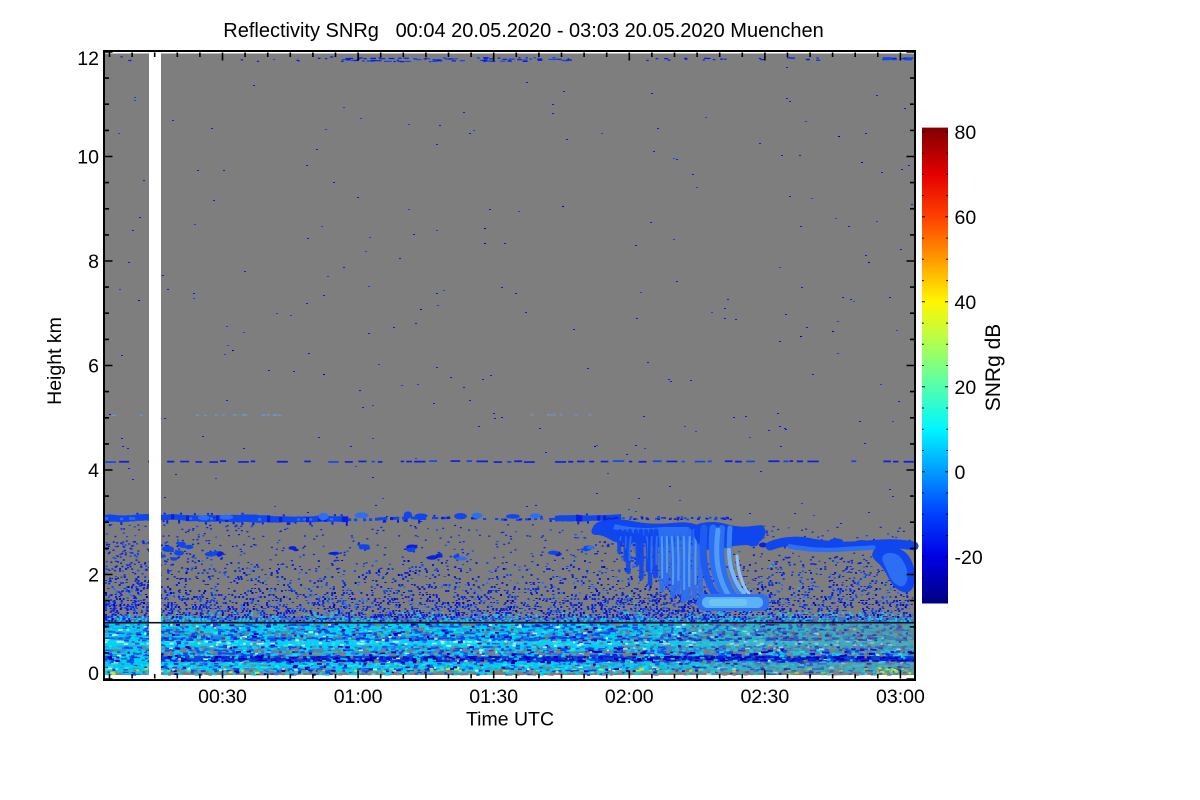  What do you see at coordinates (510, 720) in the screenshot?
I see `svg-text: Time UTC` at bounding box center [510, 720].